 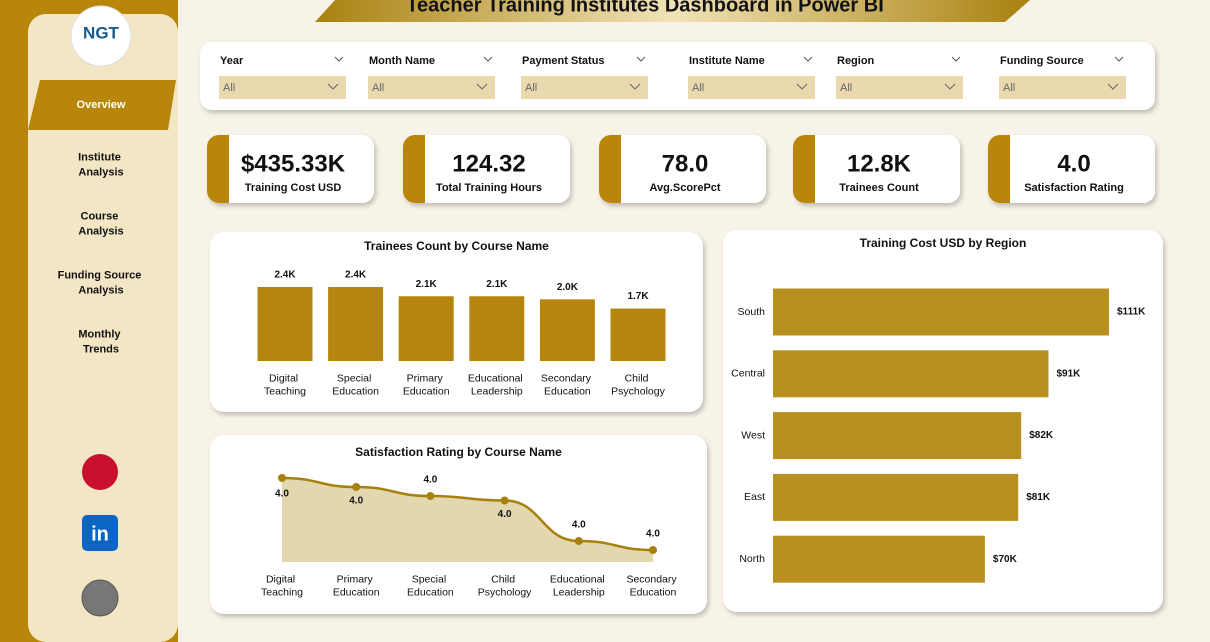 What do you see at coordinates (293, 163) in the screenshot?
I see `kpi-value: $435.33K` at bounding box center [293, 163].